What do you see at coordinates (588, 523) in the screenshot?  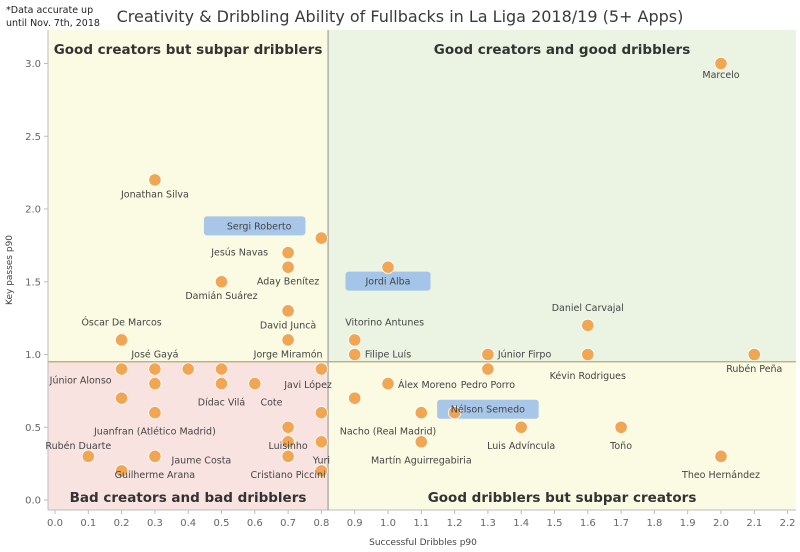 I see `x-tick-label: 1.6` at bounding box center [588, 523].